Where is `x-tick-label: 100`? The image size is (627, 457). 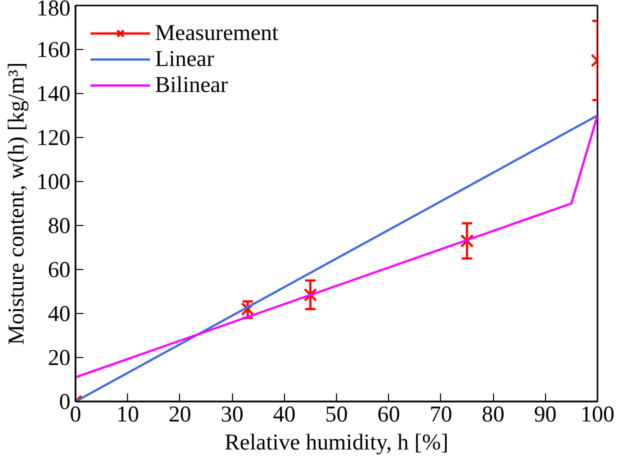
x-tick-label: 100 is located at coordinates (597, 414).